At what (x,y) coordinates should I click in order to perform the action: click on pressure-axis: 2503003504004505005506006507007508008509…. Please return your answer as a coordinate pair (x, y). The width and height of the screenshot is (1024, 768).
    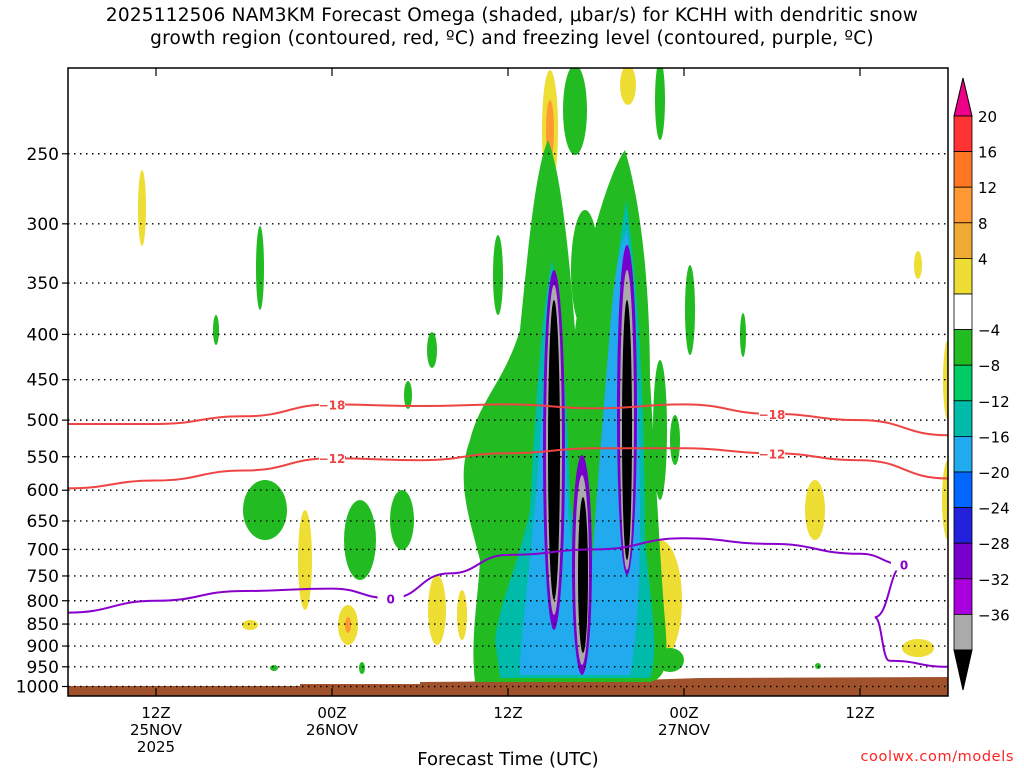
    Looking at the image, I should click on (42, 421).